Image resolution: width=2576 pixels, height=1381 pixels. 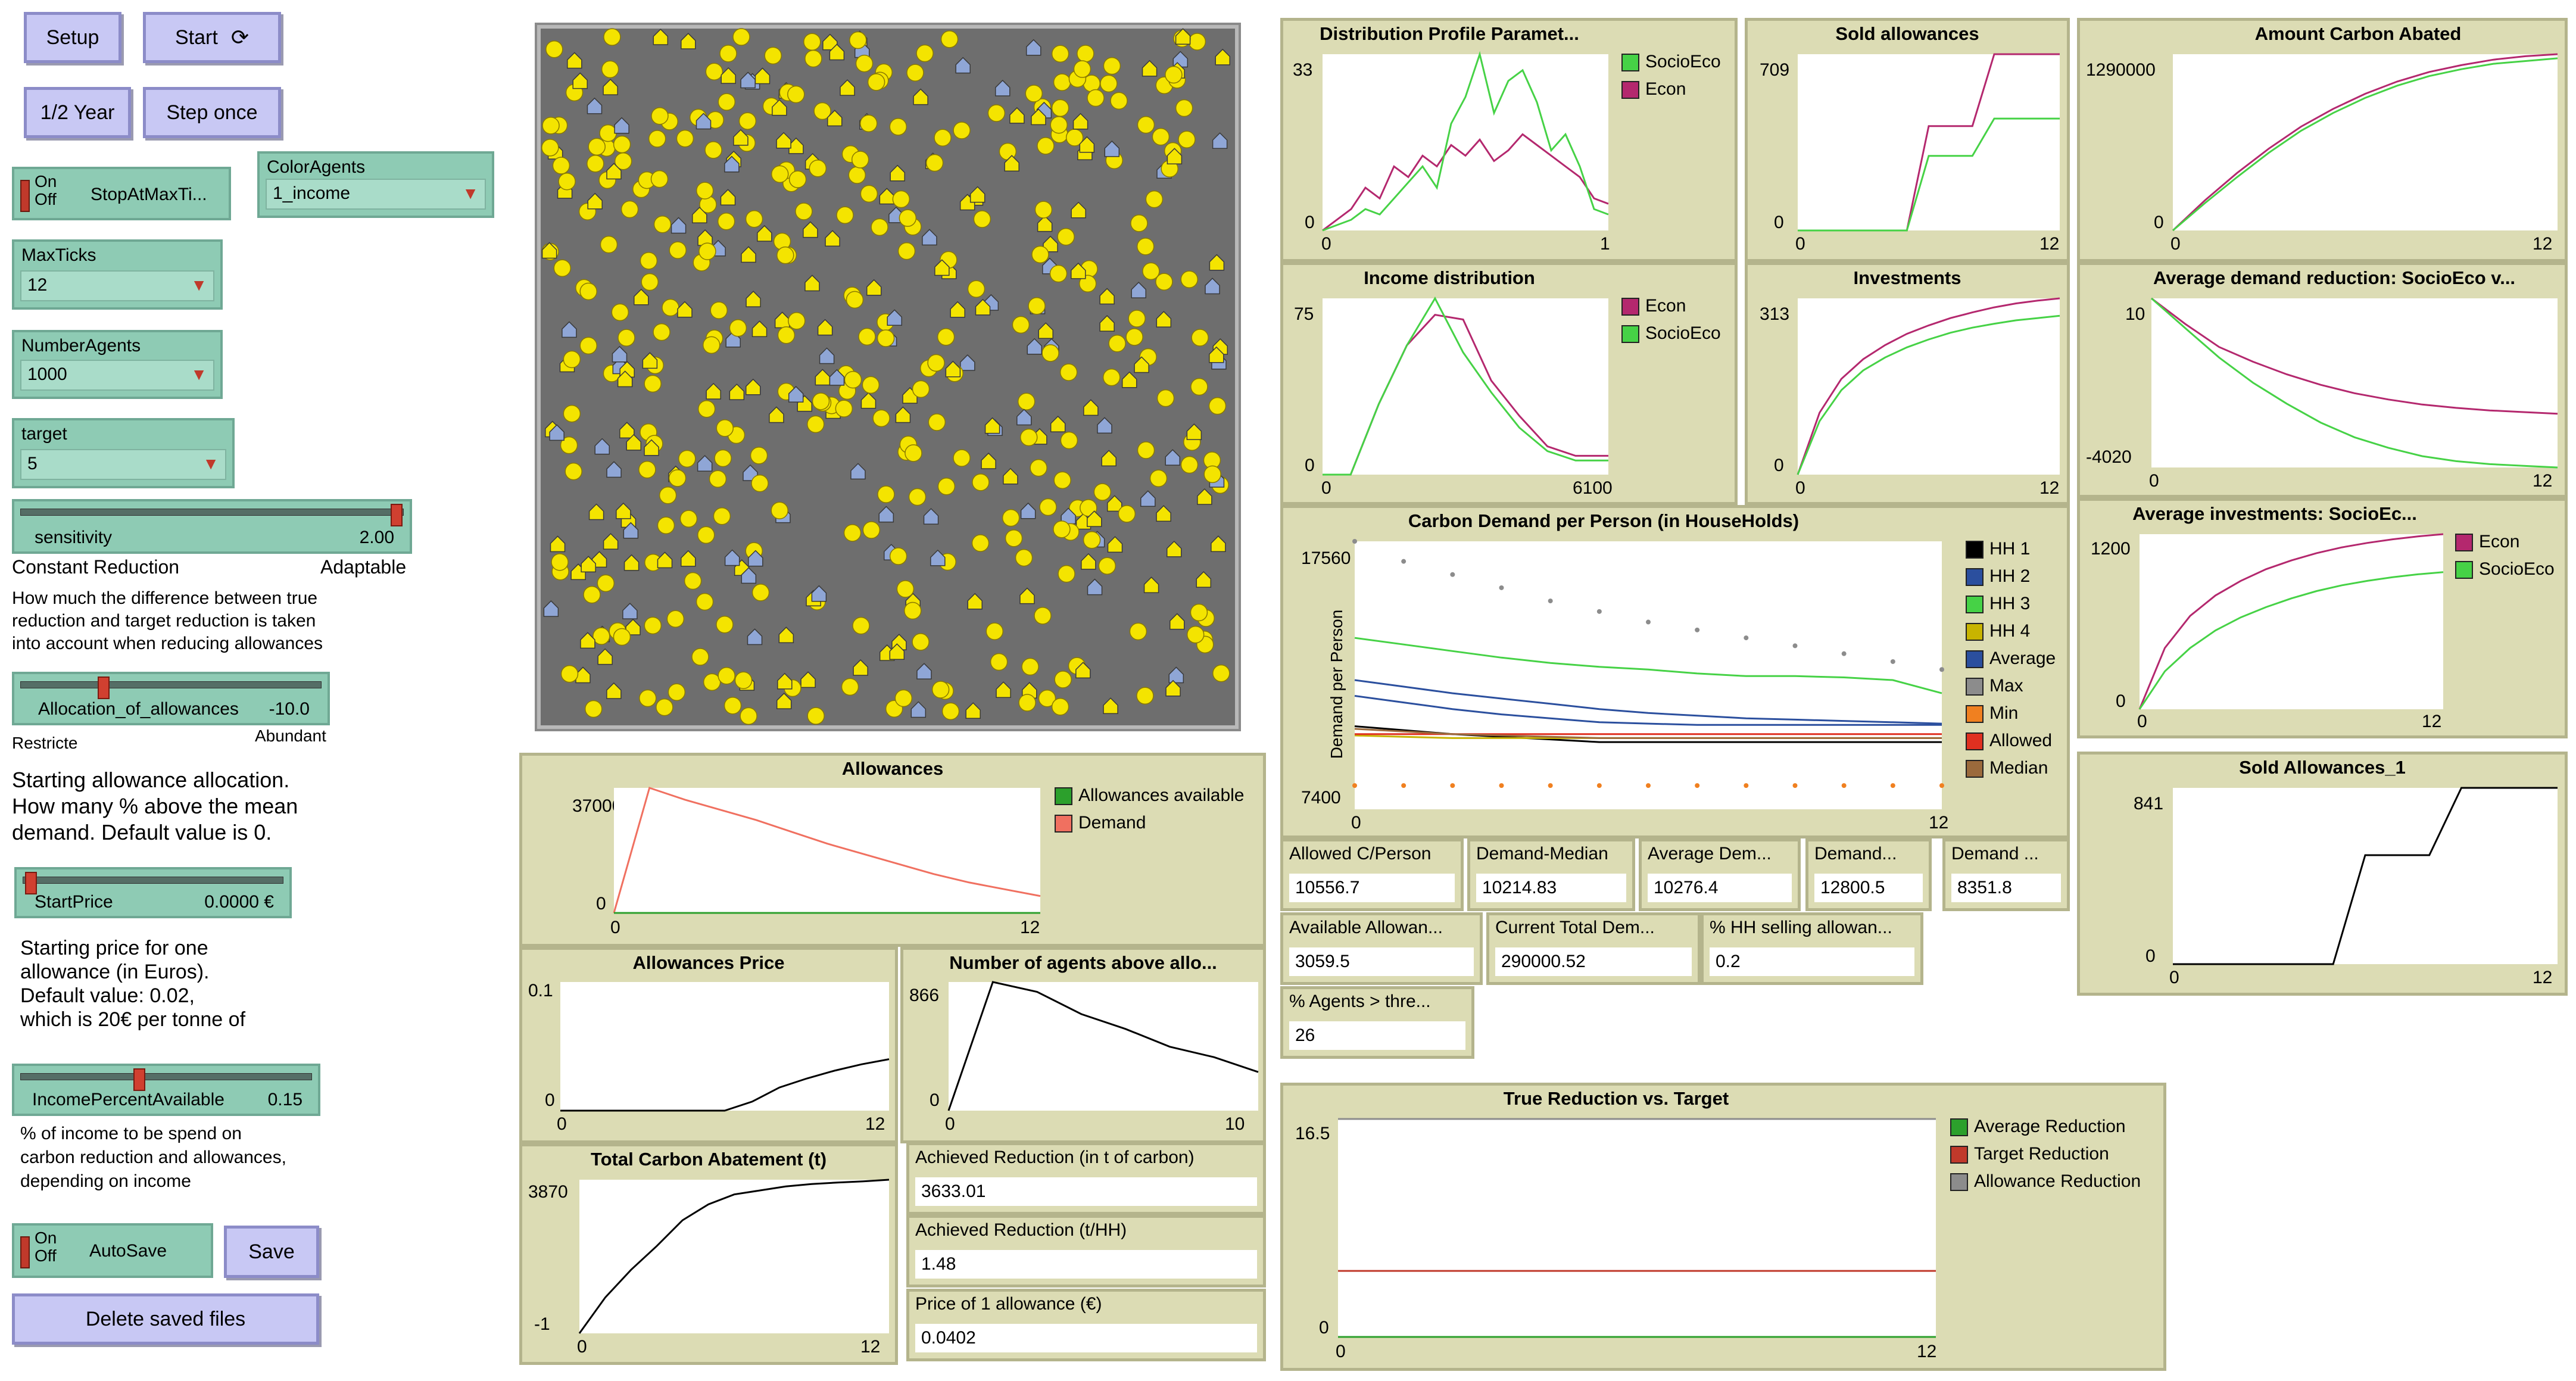 What do you see at coordinates (1466, 141) in the screenshot?
I see `series-line` at bounding box center [1466, 141].